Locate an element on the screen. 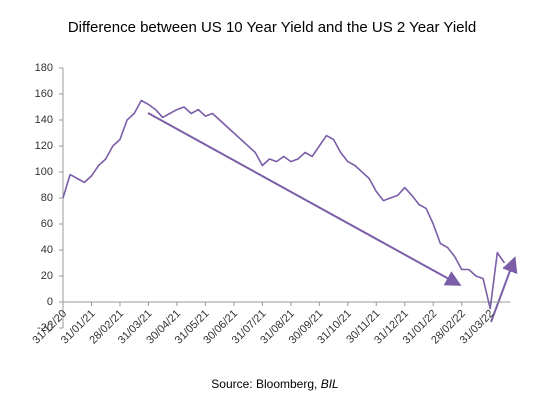  y-tick-label: -20 is located at coordinates (45, 328).